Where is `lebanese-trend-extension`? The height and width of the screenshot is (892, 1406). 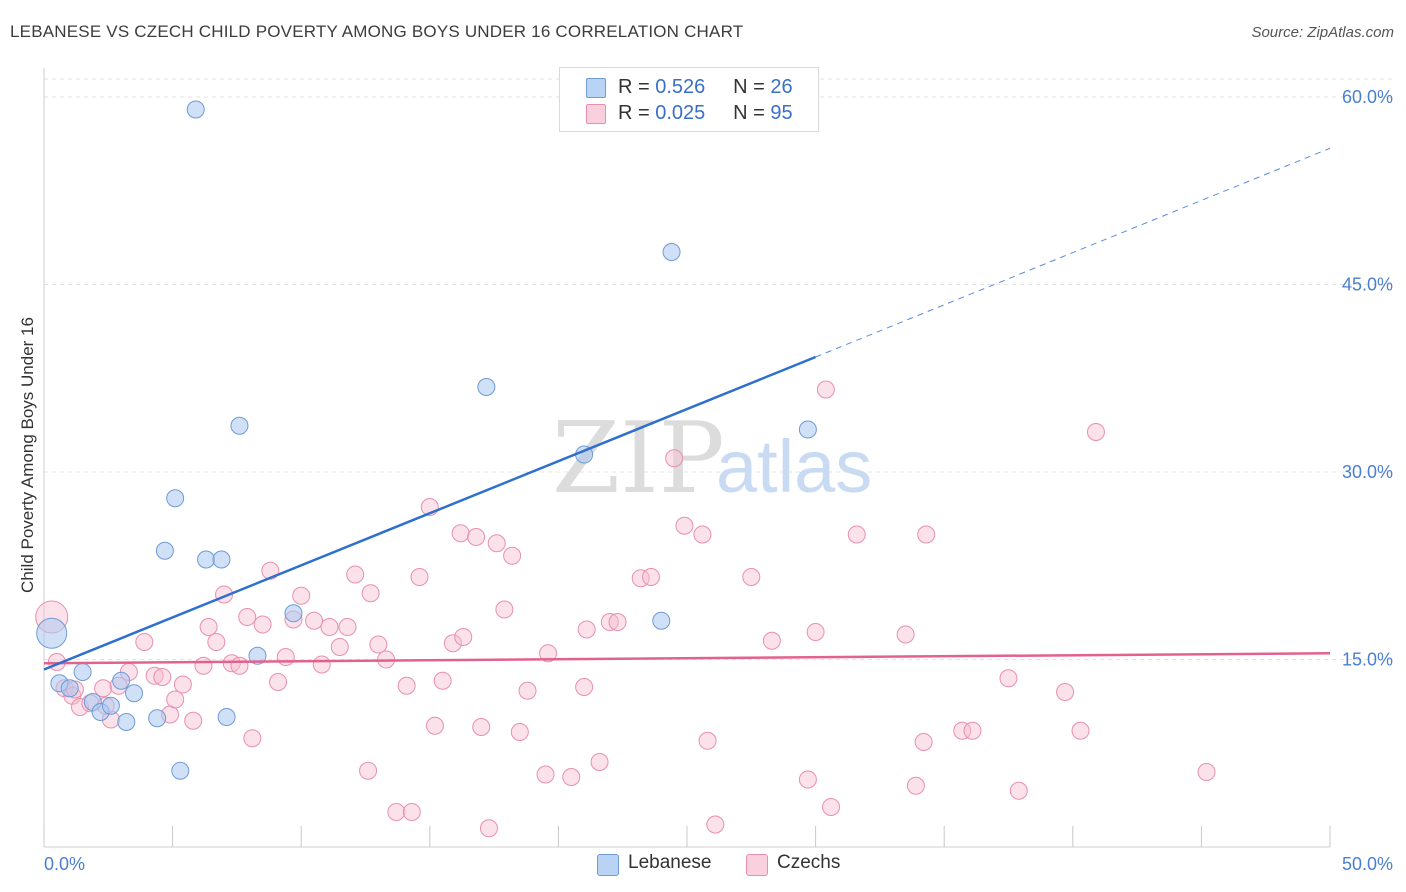 lebanese-trend-extension is located at coordinates (1073, 252).